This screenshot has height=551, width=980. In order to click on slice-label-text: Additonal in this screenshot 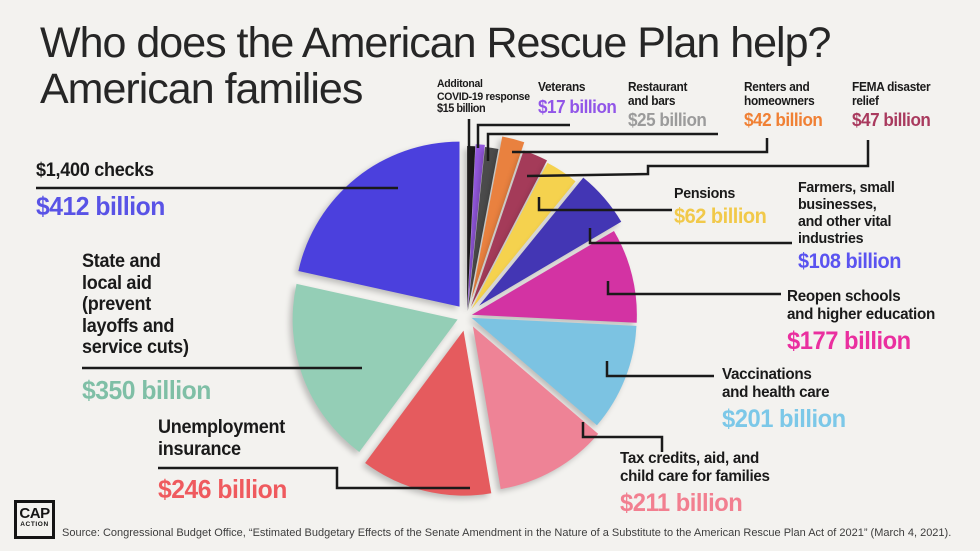, I will do `click(460, 84)`.